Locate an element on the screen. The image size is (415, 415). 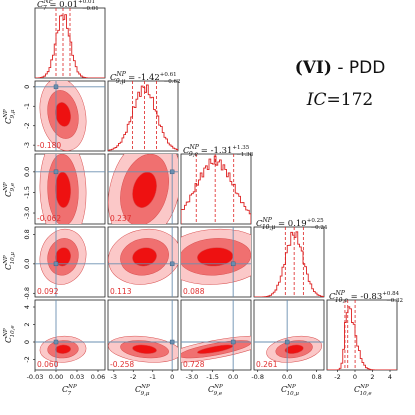
panel-title-0: CNP 7 = 0.01+0.01 −0.01 is located at coordinates (68, 6).